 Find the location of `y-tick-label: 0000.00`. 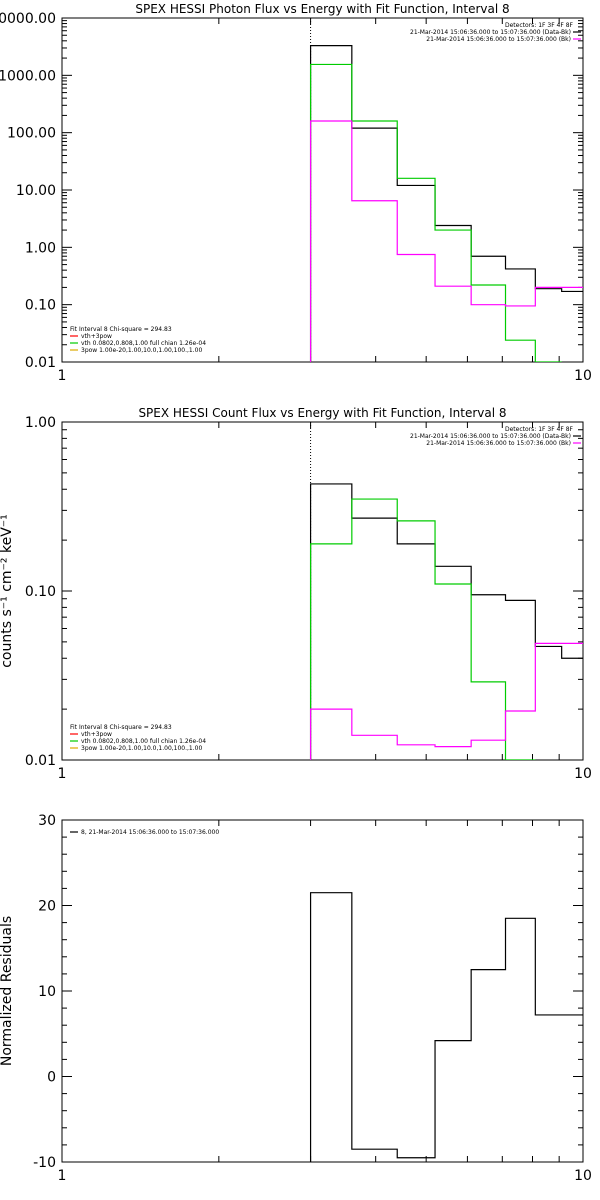

y-tick-label: 0000.00 is located at coordinates (28, 19).